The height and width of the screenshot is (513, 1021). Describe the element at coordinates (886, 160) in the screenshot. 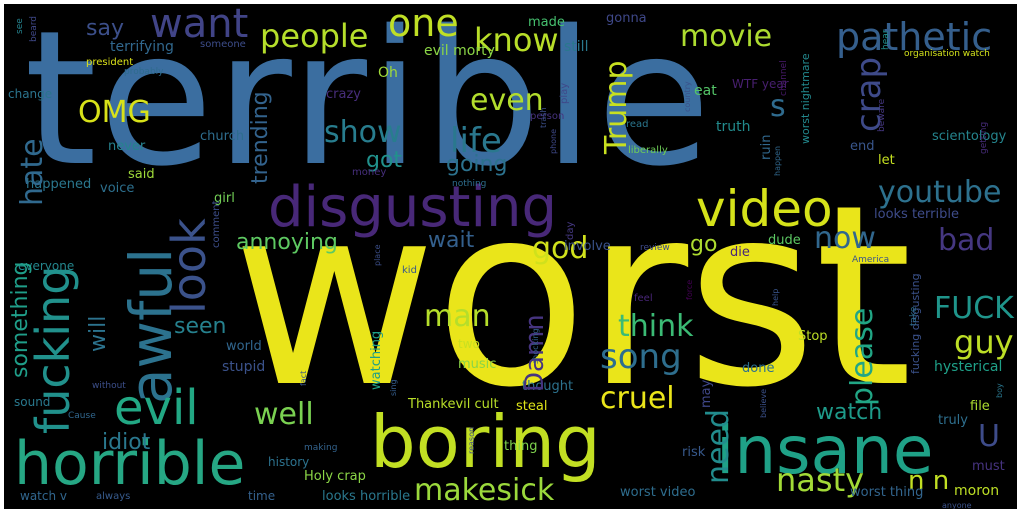

I see `word-let: let` at that location.